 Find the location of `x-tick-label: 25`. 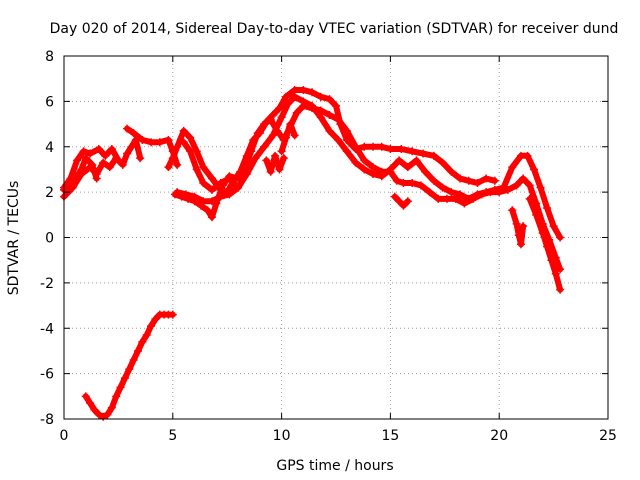

x-tick-label: 25 is located at coordinates (608, 436).